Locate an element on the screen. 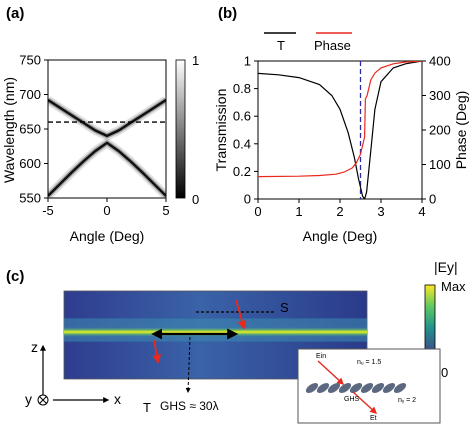 The image size is (474, 427). panel-b-xlabel: Angle (Deg) is located at coordinates (340, 236).